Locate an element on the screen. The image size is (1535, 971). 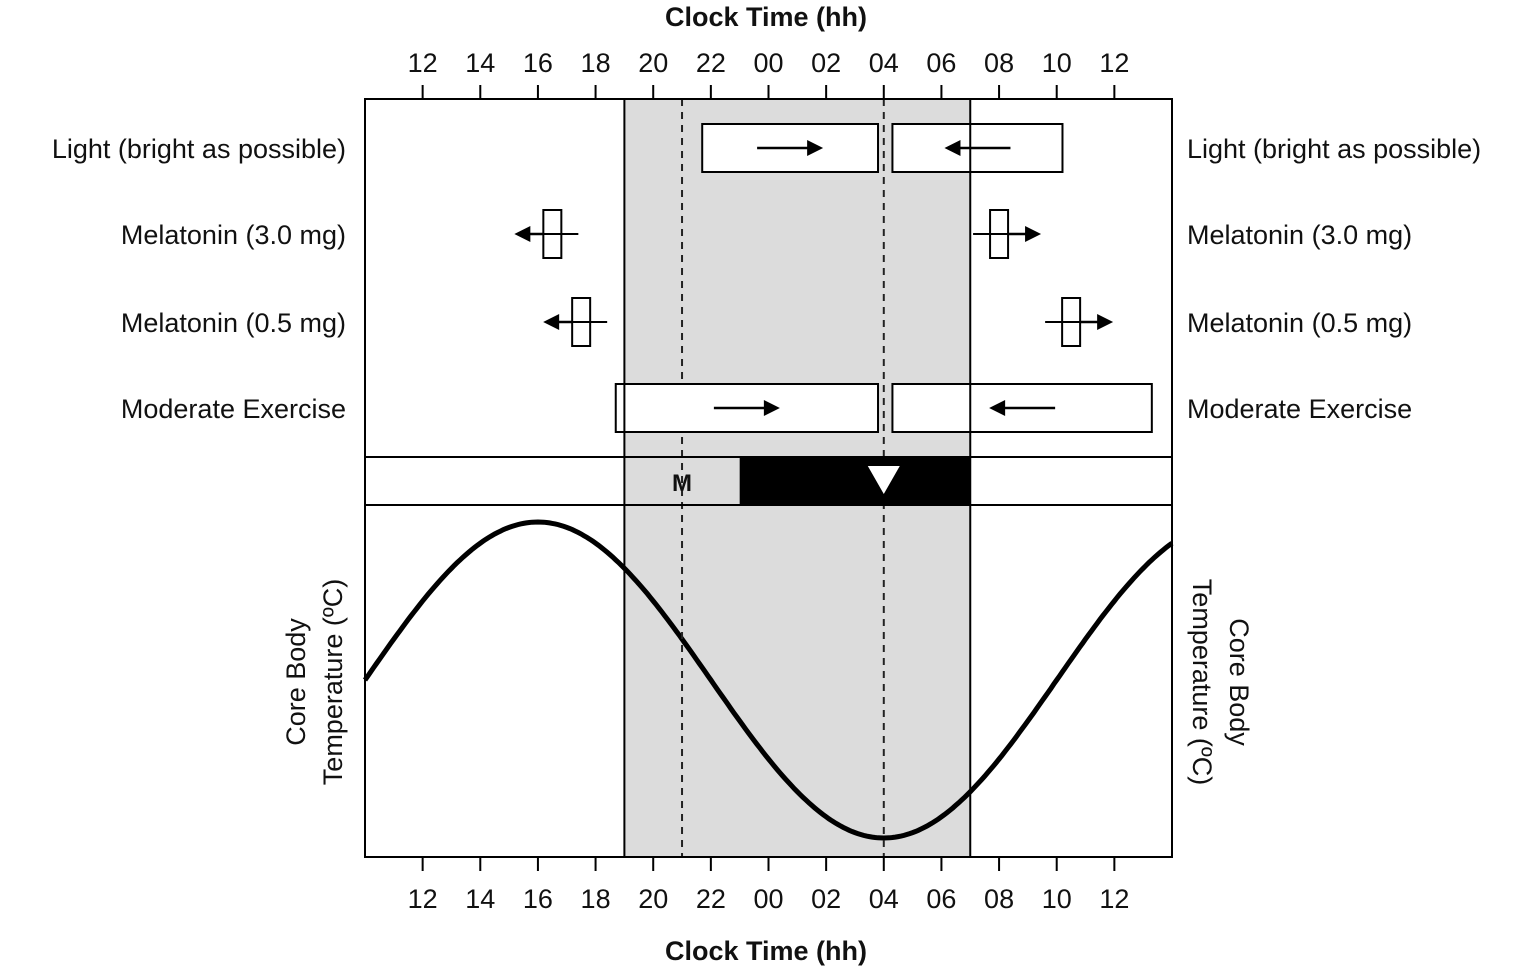
bottom-tick-label-0: 12 is located at coordinates (423, 899).